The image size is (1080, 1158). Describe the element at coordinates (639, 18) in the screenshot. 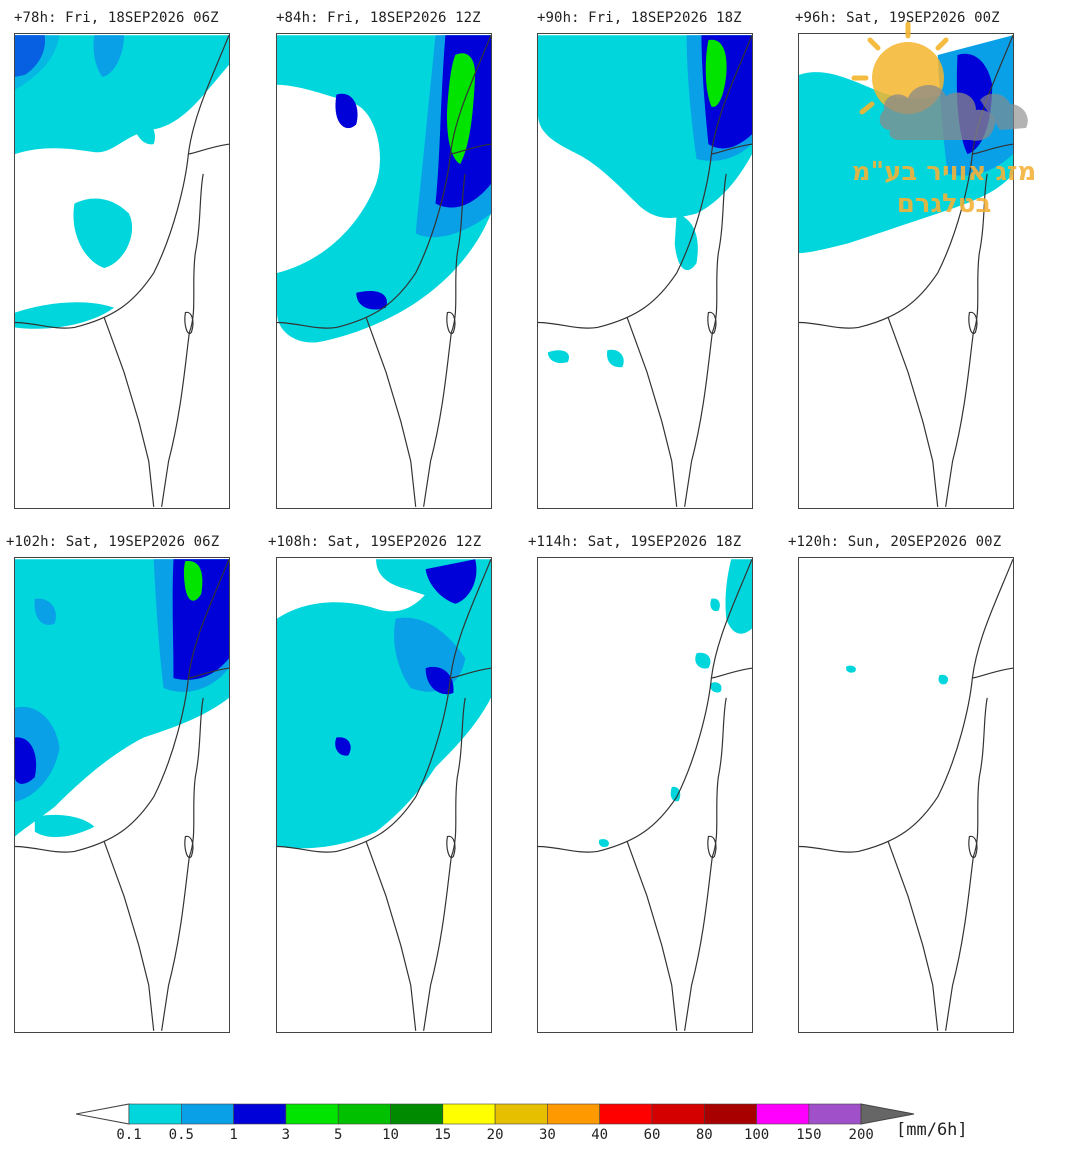

I see `panel-title-90h: +90h: Fri, 18SEP2026 18Z` at that location.